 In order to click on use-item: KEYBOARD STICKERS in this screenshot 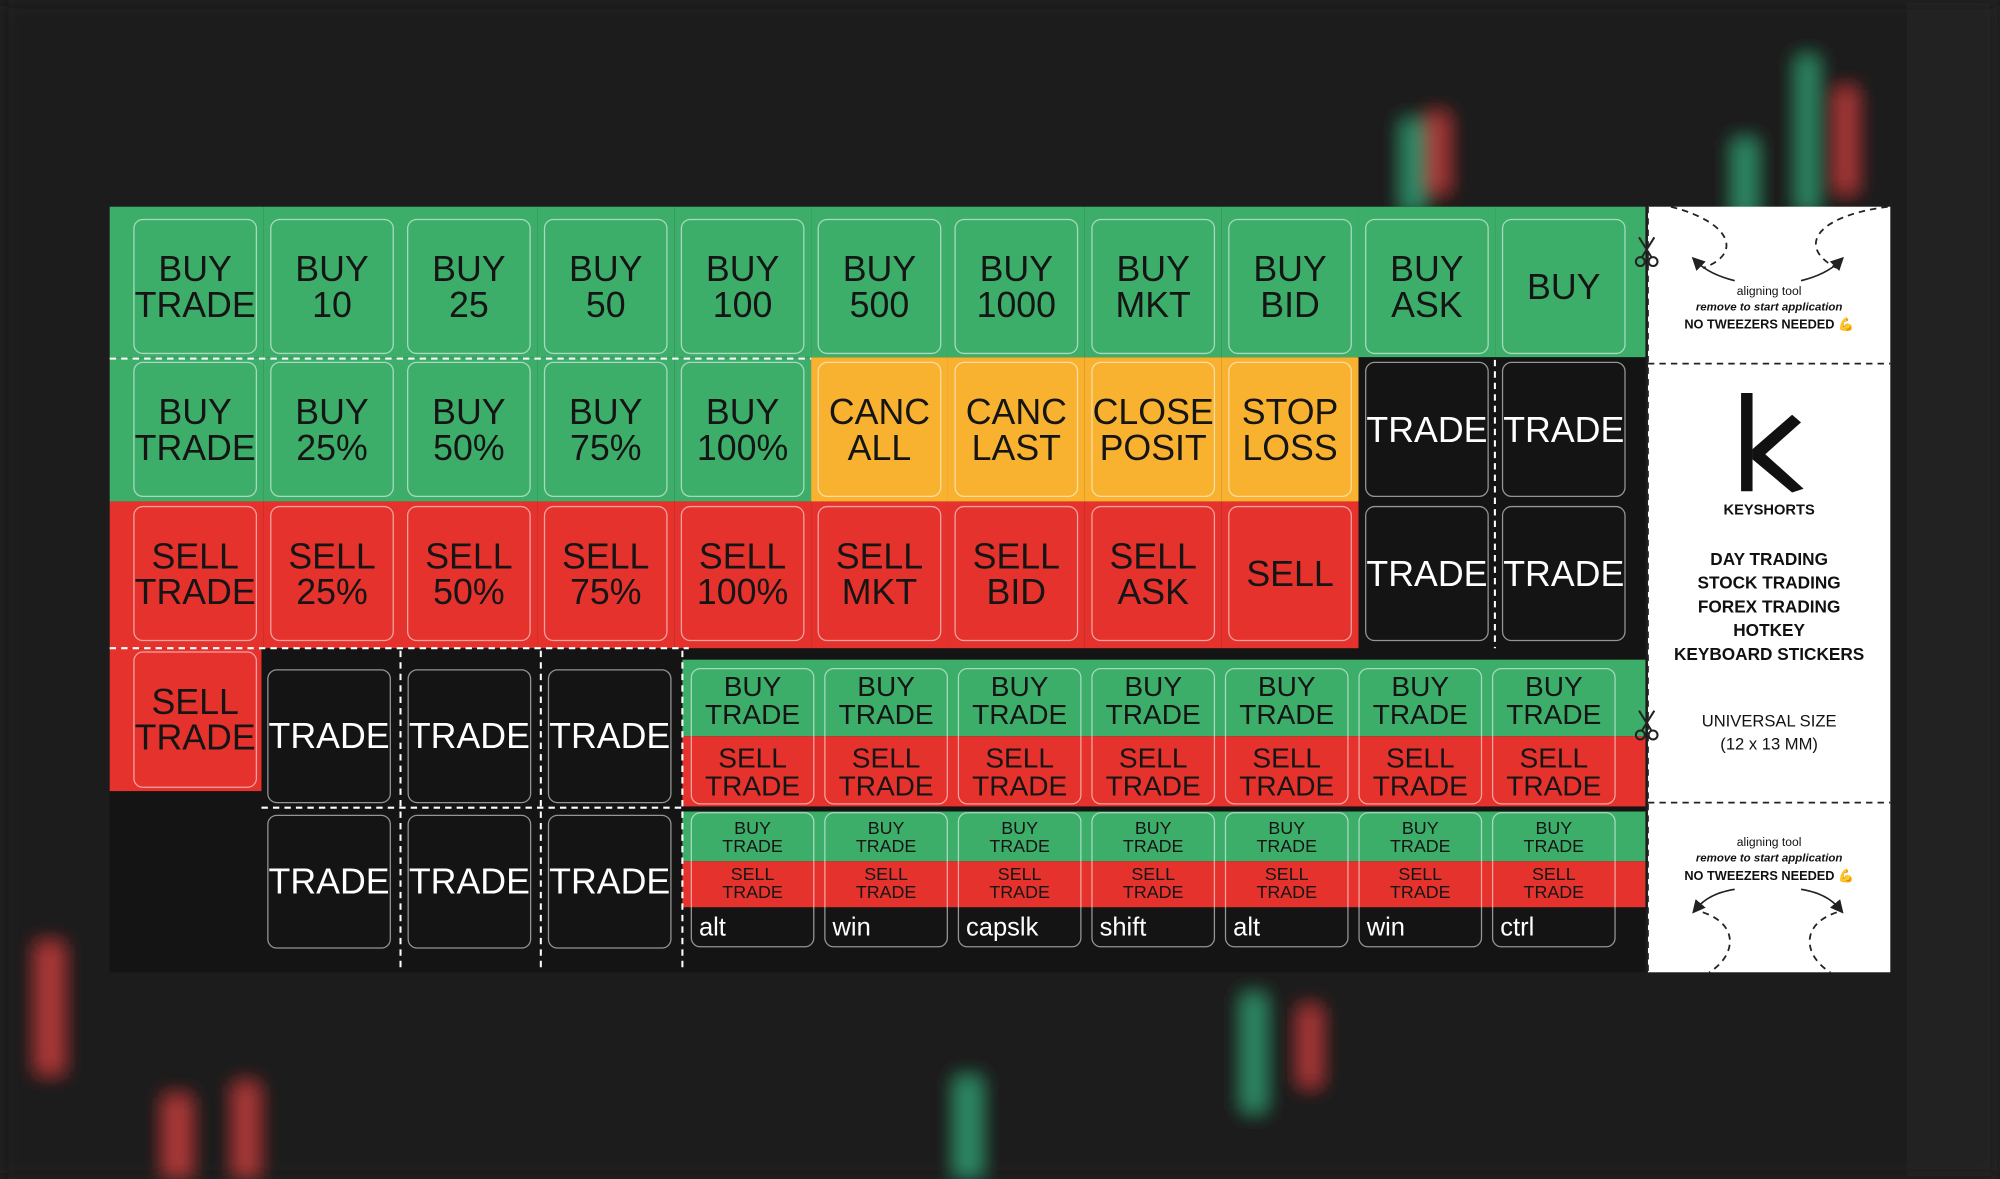, I will do `click(1769, 654)`.